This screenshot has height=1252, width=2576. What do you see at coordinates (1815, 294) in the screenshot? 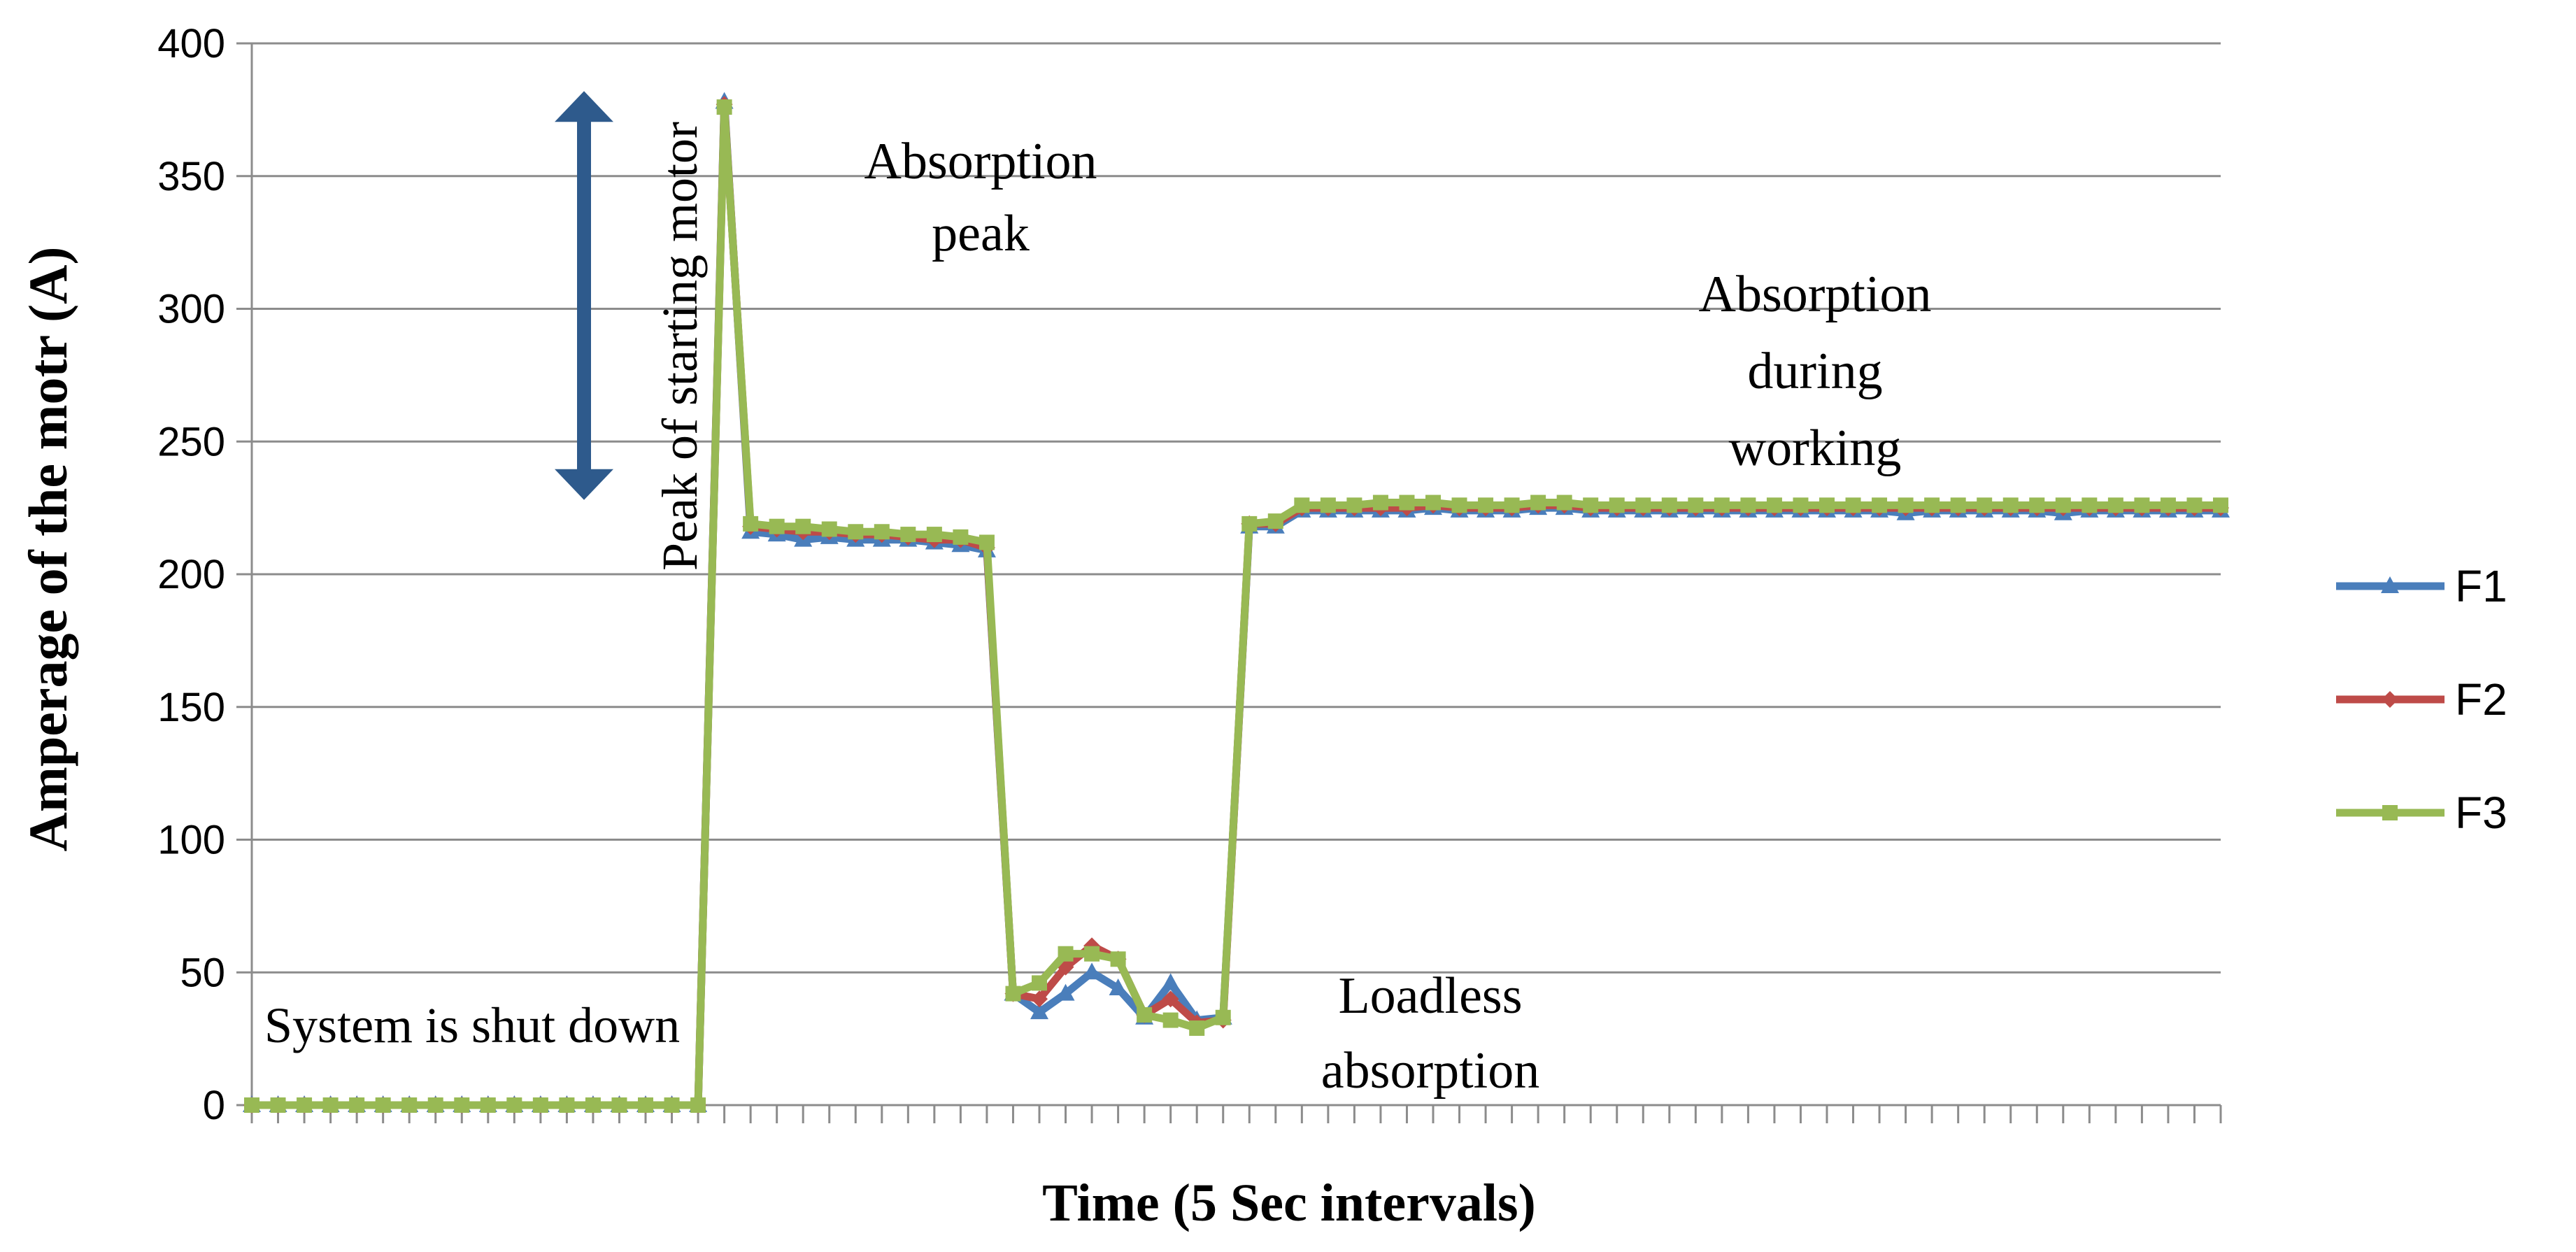
I see `annotation-absorption-working-line-1: Absorption` at bounding box center [1815, 294].